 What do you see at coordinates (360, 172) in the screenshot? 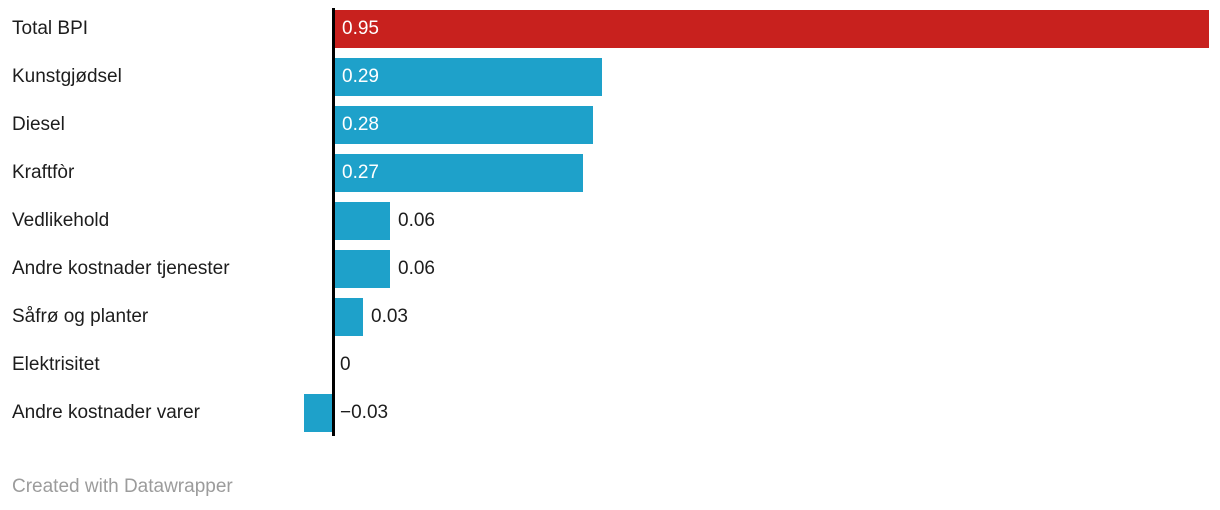
I see `value-label: 0.27` at bounding box center [360, 172].